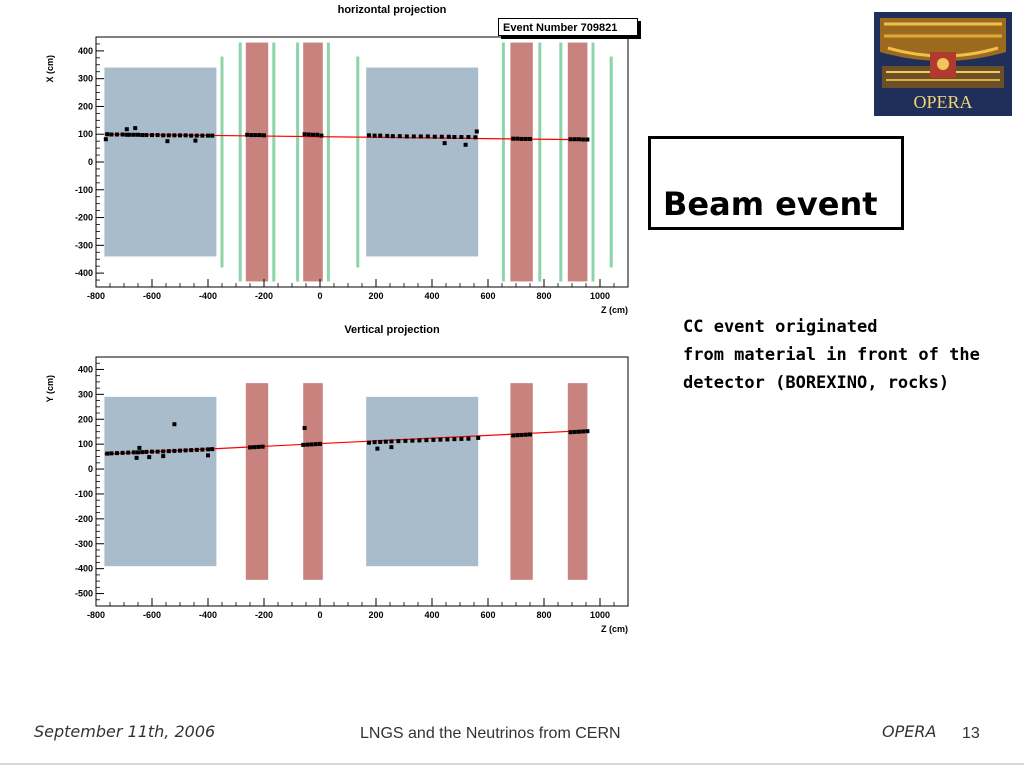 The image size is (1024, 768). What do you see at coordinates (971, 733) in the screenshot?
I see `page-number: 13` at bounding box center [971, 733].